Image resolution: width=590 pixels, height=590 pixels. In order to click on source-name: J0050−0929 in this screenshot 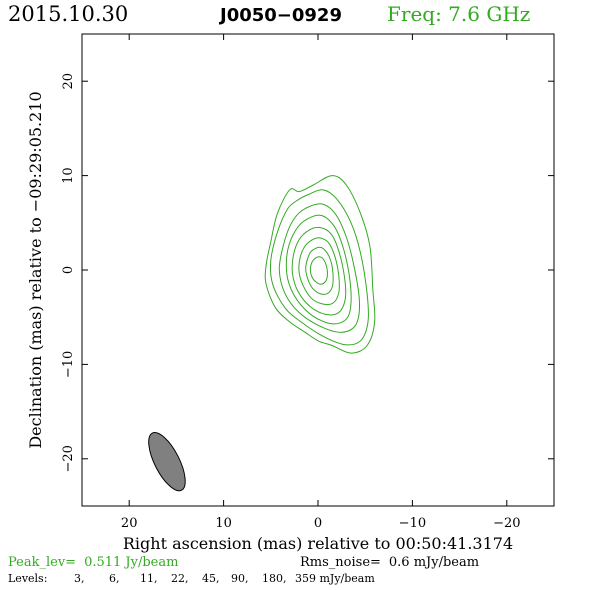, I will do `click(280, 15)`.